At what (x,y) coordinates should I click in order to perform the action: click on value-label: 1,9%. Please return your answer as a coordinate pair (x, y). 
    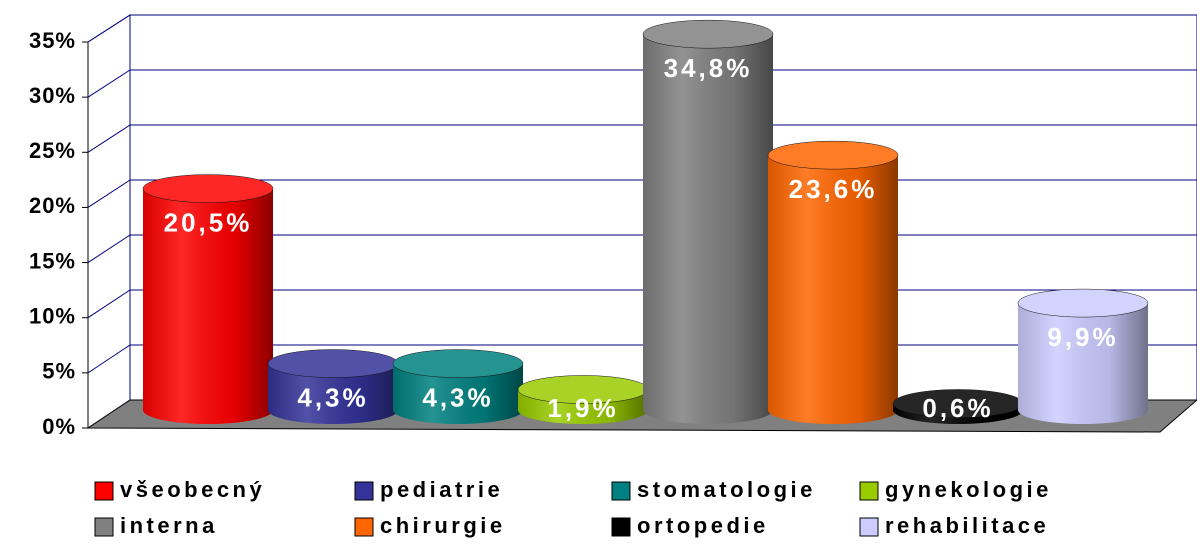
    Looking at the image, I should click on (582, 408).